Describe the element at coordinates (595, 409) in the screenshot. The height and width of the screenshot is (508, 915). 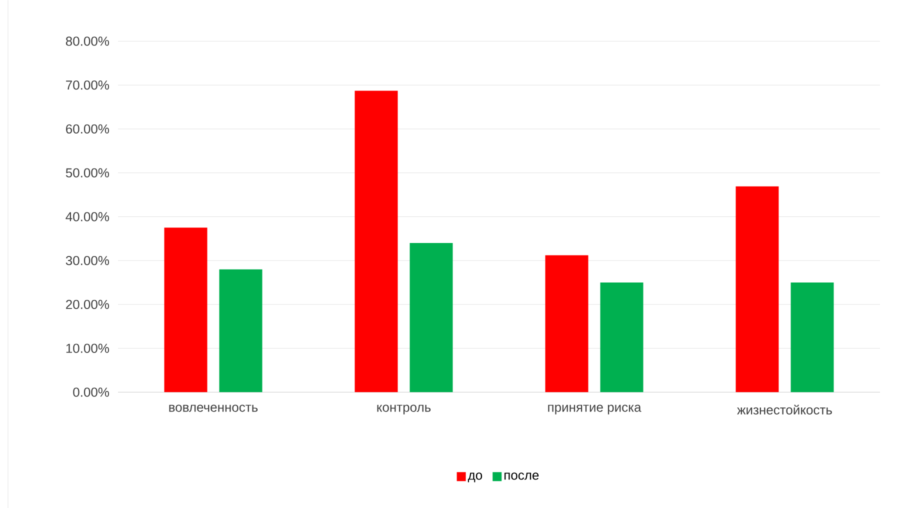
I see `x-tick-label: принятие риска` at that location.